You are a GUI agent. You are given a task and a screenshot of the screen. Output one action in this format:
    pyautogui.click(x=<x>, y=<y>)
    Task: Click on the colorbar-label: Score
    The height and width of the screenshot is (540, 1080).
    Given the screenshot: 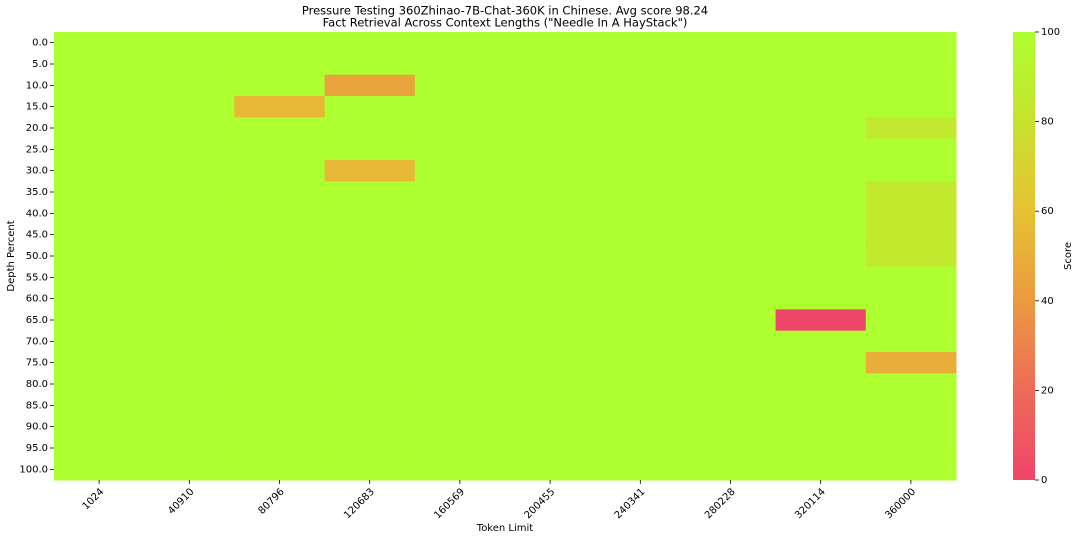 What is the action you would take?
    pyautogui.click(x=1068, y=256)
    